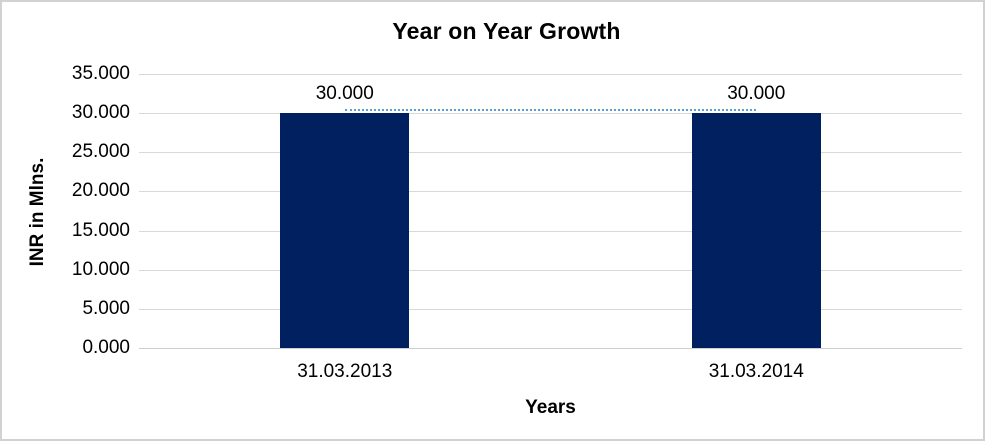 Image resolution: width=985 pixels, height=441 pixels. I want to click on y-axis-tick-label: 20.000, so click(100, 191).